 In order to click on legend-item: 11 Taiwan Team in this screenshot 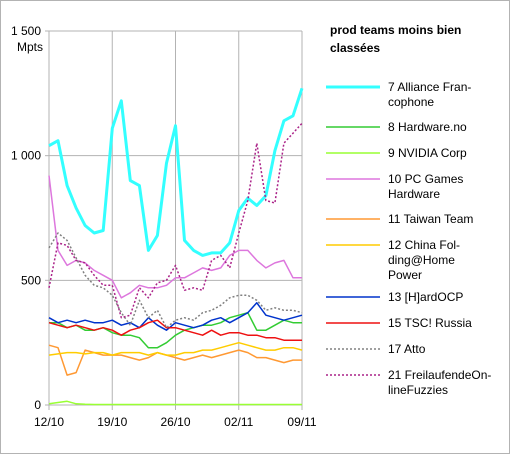, I will do `click(399, 219)`.